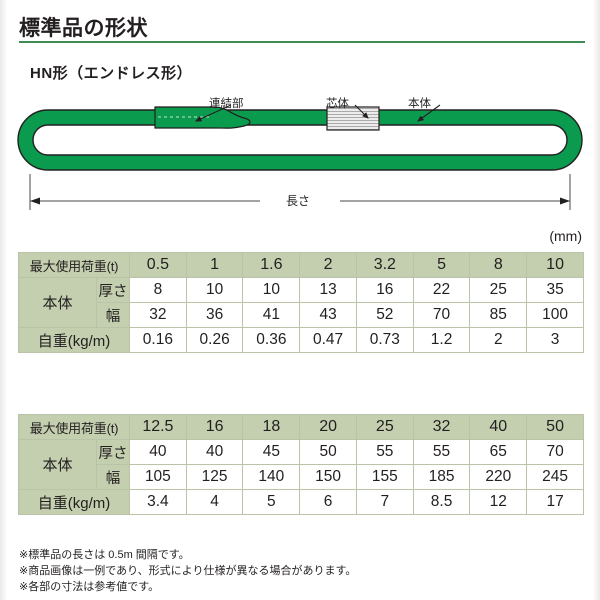 This screenshot has height=600, width=600. Describe the element at coordinates (384, 452) in the screenshot. I see `thickness-cell: 55` at that location.